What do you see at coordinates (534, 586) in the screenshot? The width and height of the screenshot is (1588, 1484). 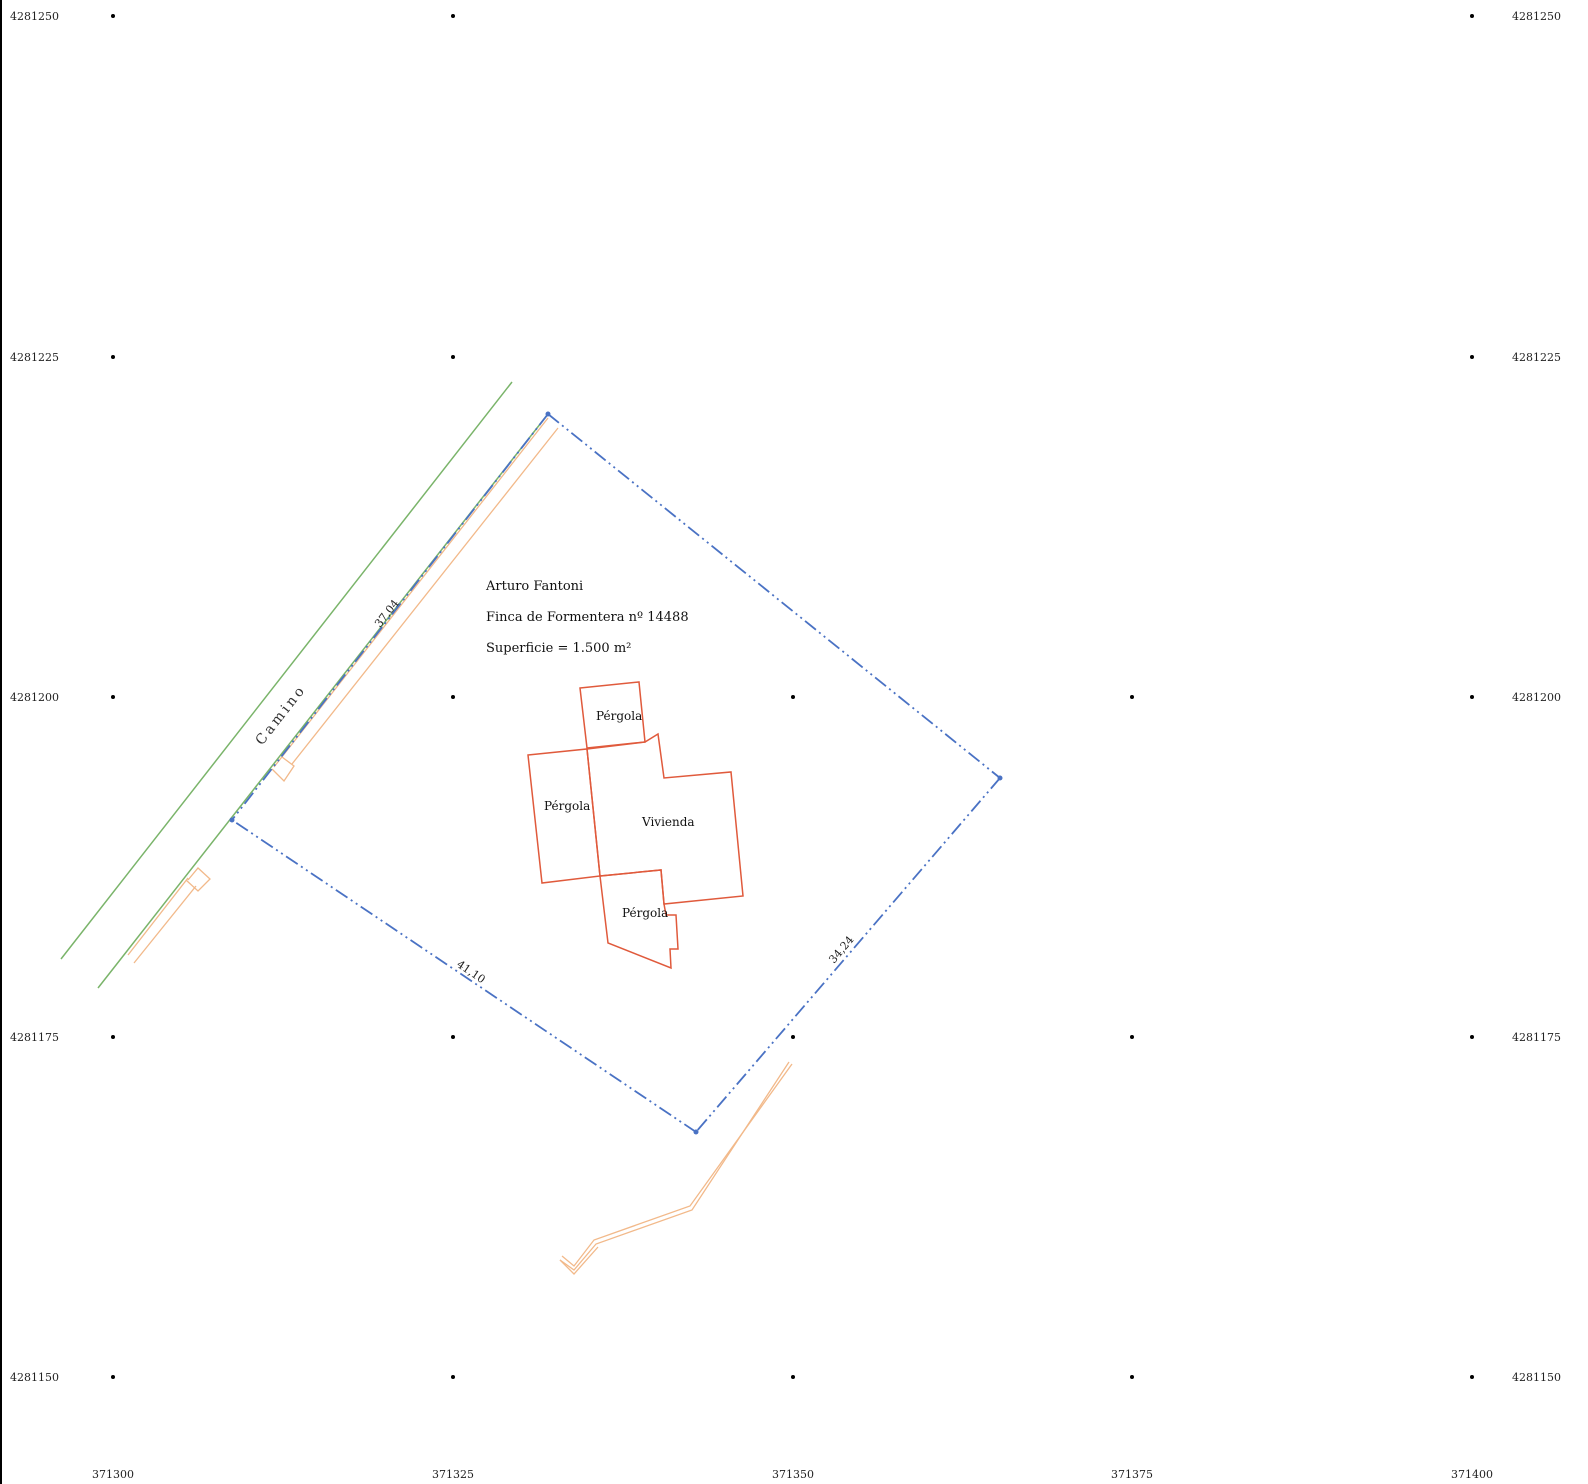 I see `owner-name: Arturo Fantoni` at bounding box center [534, 586].